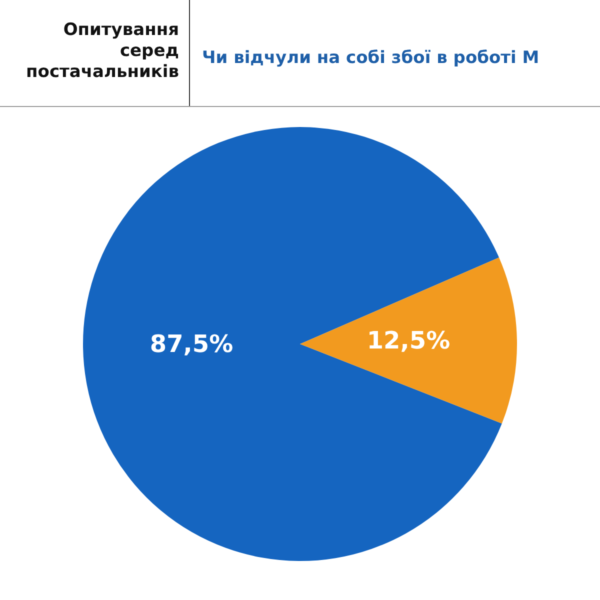 This screenshot has width=600, height=600. I want to click on chart-title: Чи відчули на собі збої в роботі М, so click(370, 58).